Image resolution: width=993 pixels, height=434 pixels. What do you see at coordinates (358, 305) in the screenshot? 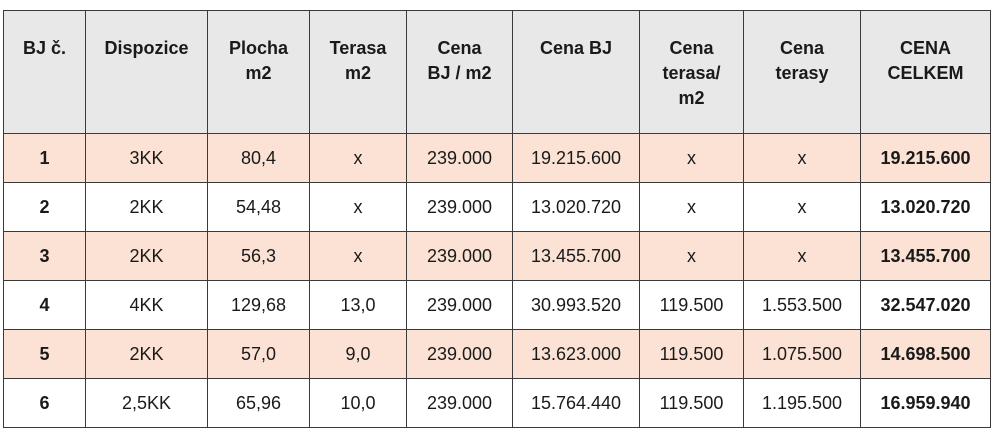
I see `cell-terrace-area: 13,0` at bounding box center [358, 305].